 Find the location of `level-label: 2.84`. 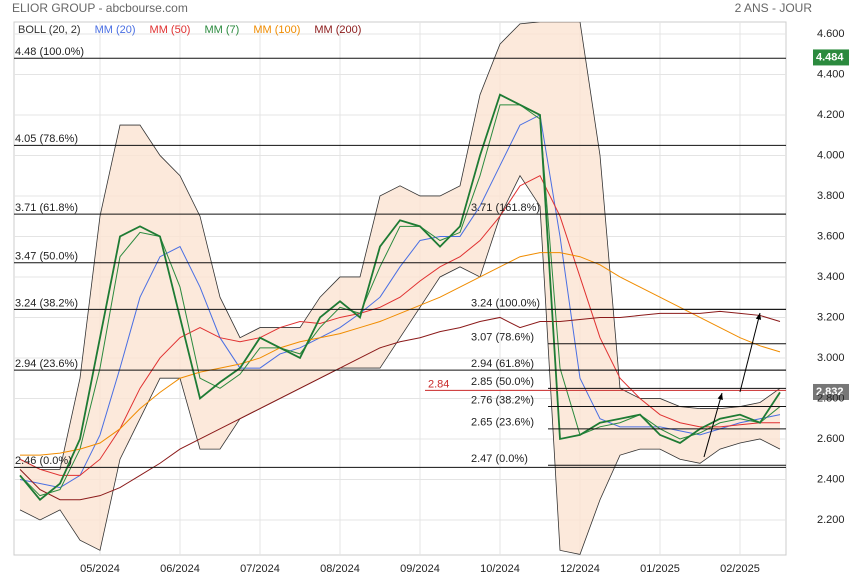

level-label: 2.84 is located at coordinates (438, 384).